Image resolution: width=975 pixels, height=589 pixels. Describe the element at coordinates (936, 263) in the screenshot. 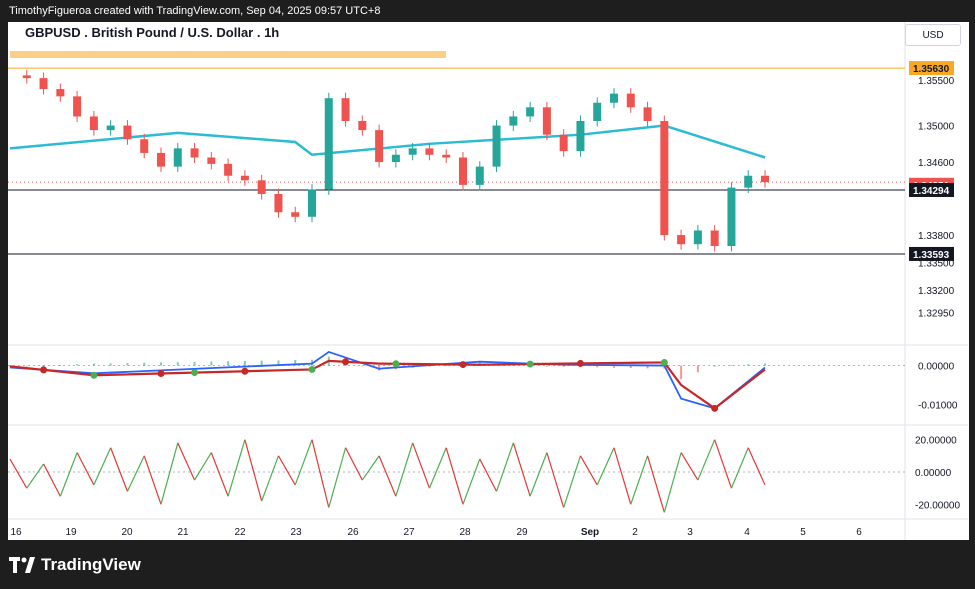

I see `price-tick-label: 1.33500` at that location.